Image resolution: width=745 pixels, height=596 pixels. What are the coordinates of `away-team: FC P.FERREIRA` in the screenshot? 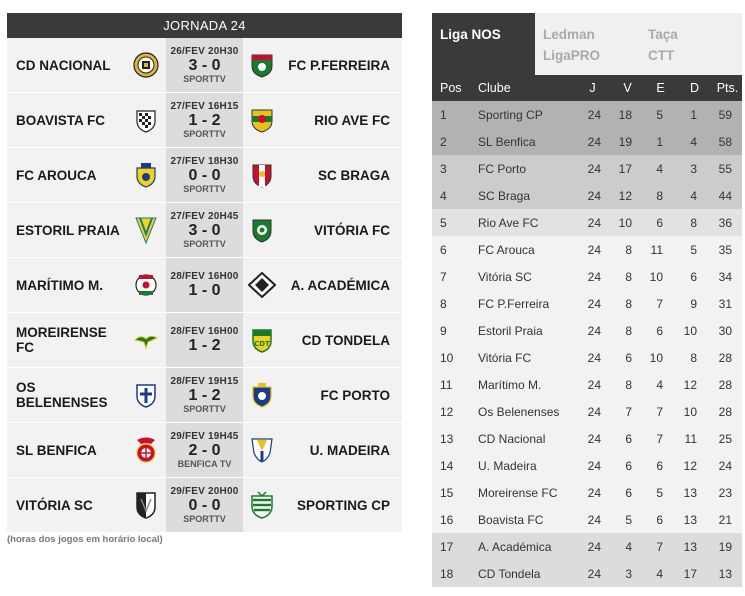 It's located at (339, 65).